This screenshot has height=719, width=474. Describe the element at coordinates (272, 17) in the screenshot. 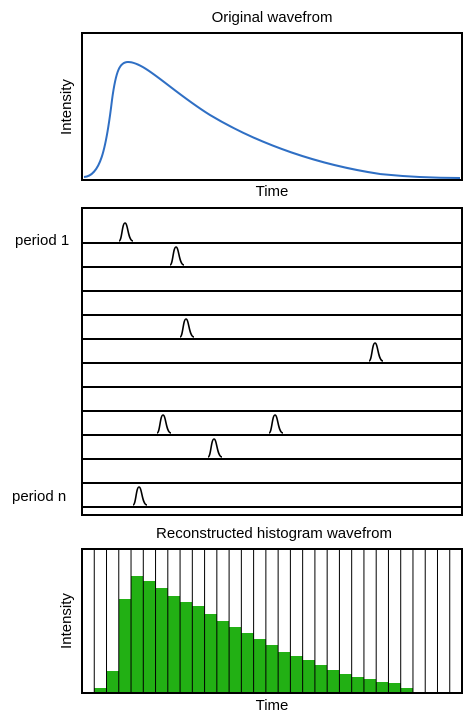

I see `panel-title: Original wavefrom` at that location.